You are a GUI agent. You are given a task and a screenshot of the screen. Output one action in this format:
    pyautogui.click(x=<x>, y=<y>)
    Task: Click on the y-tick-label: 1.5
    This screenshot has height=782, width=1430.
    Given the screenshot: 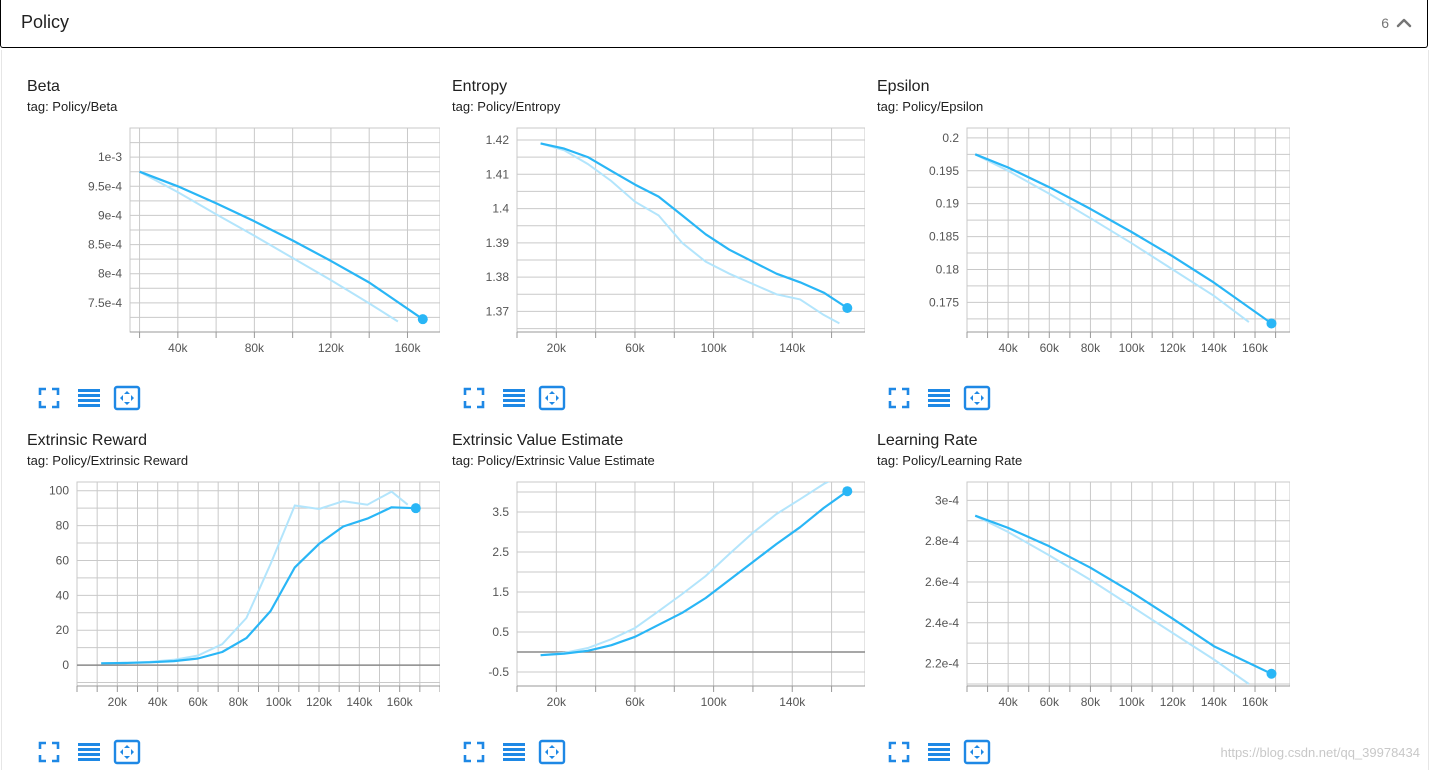 What is the action you would take?
    pyautogui.click(x=500, y=592)
    